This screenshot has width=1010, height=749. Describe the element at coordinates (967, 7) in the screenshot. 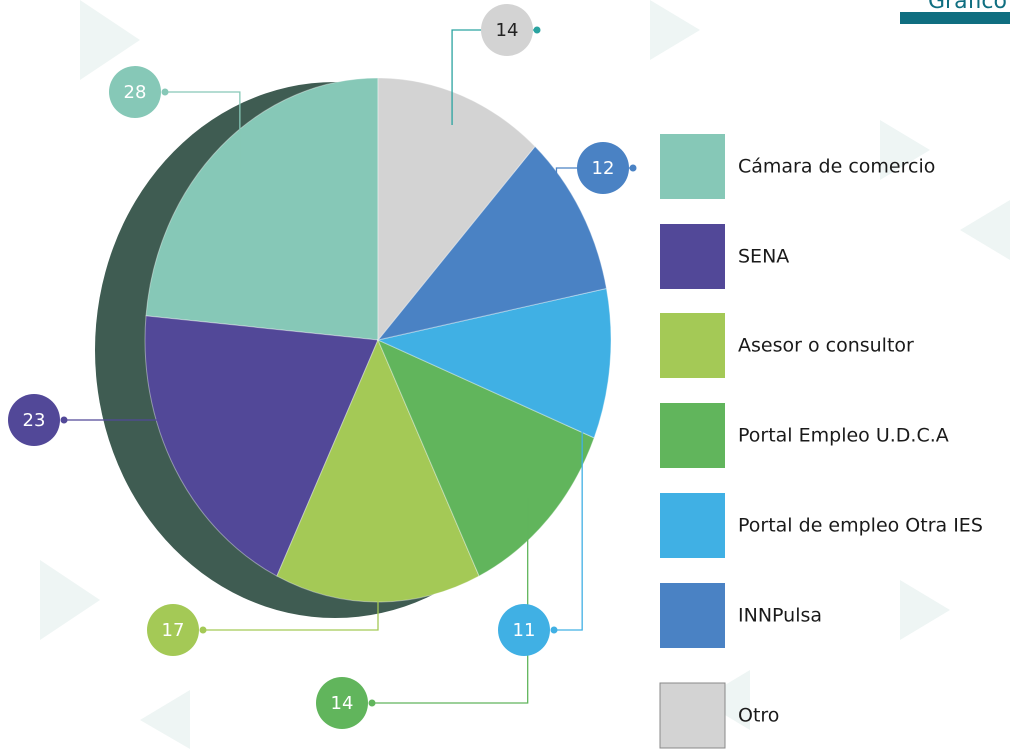

I see `chart-title: Gráfico` at that location.